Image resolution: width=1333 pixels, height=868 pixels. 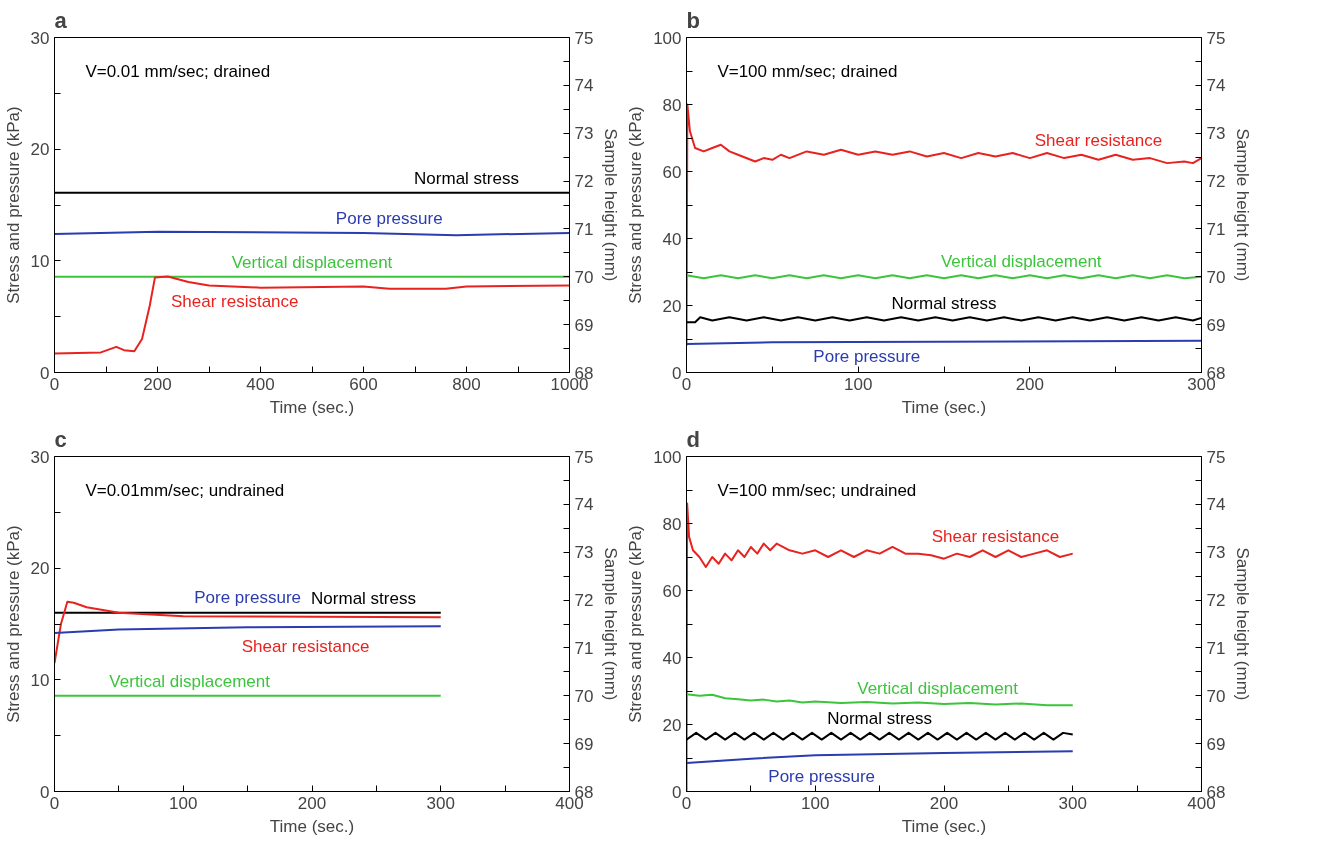 I want to click on annotation: V=0.01 mm/sec; drained, so click(x=178, y=71).